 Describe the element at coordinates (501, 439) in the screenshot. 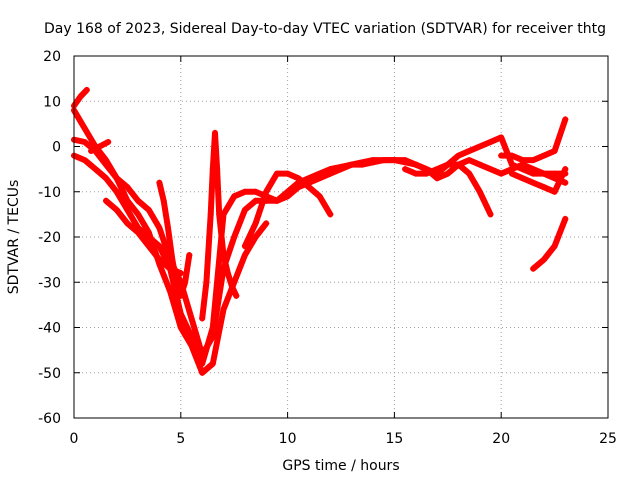

I see `x-tick-label: 20` at that location.